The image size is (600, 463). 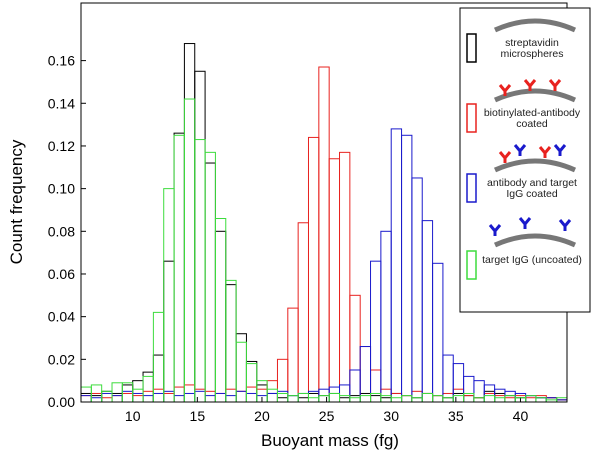 I want to click on x-tick-label: 30, so click(x=391, y=416).